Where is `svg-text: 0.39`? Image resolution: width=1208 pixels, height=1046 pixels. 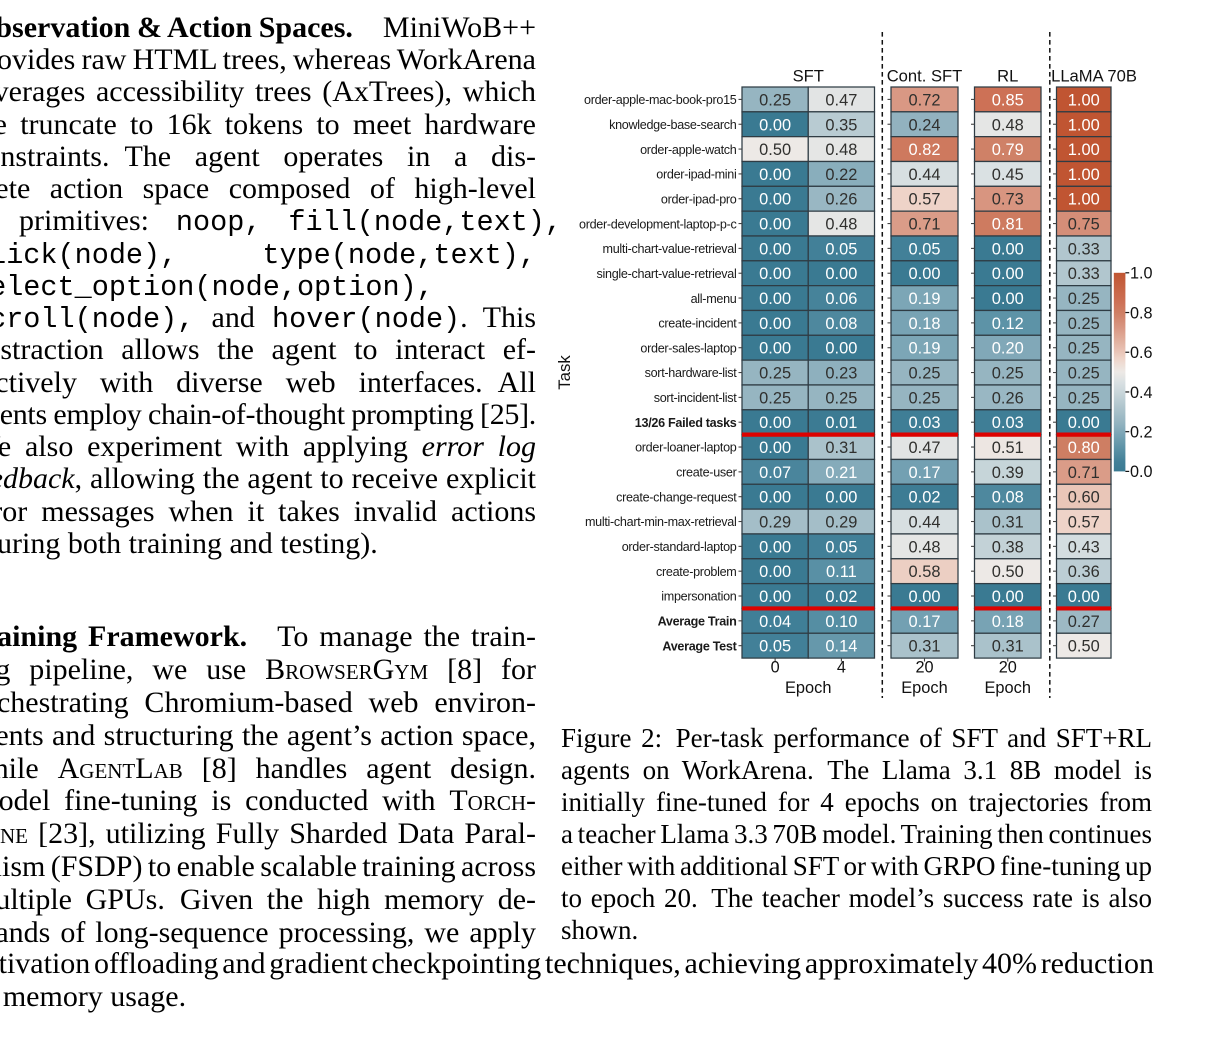
svg-text: 0.39 is located at coordinates (1008, 473).